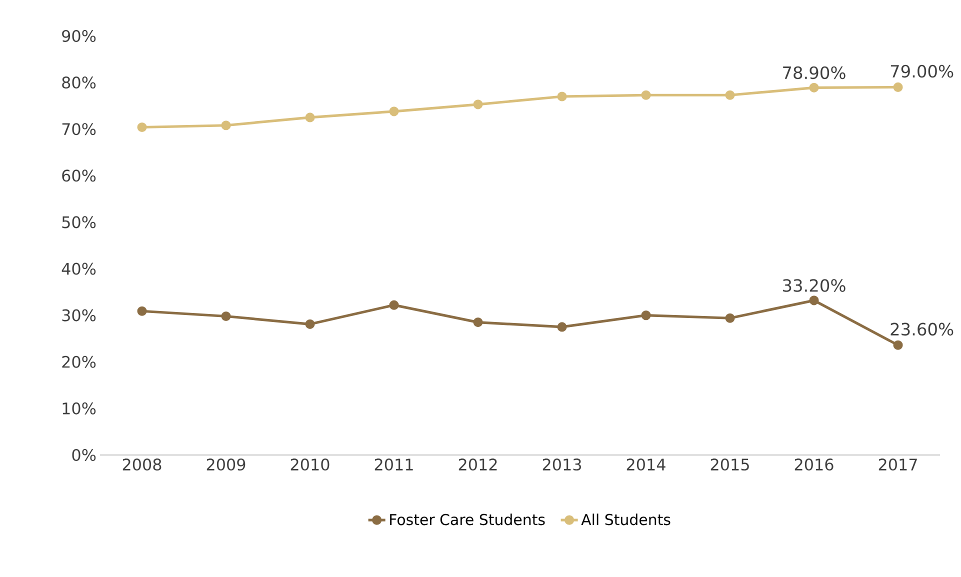 The image size is (961, 577). I want to click on legend-label: All Students, so click(625, 520).